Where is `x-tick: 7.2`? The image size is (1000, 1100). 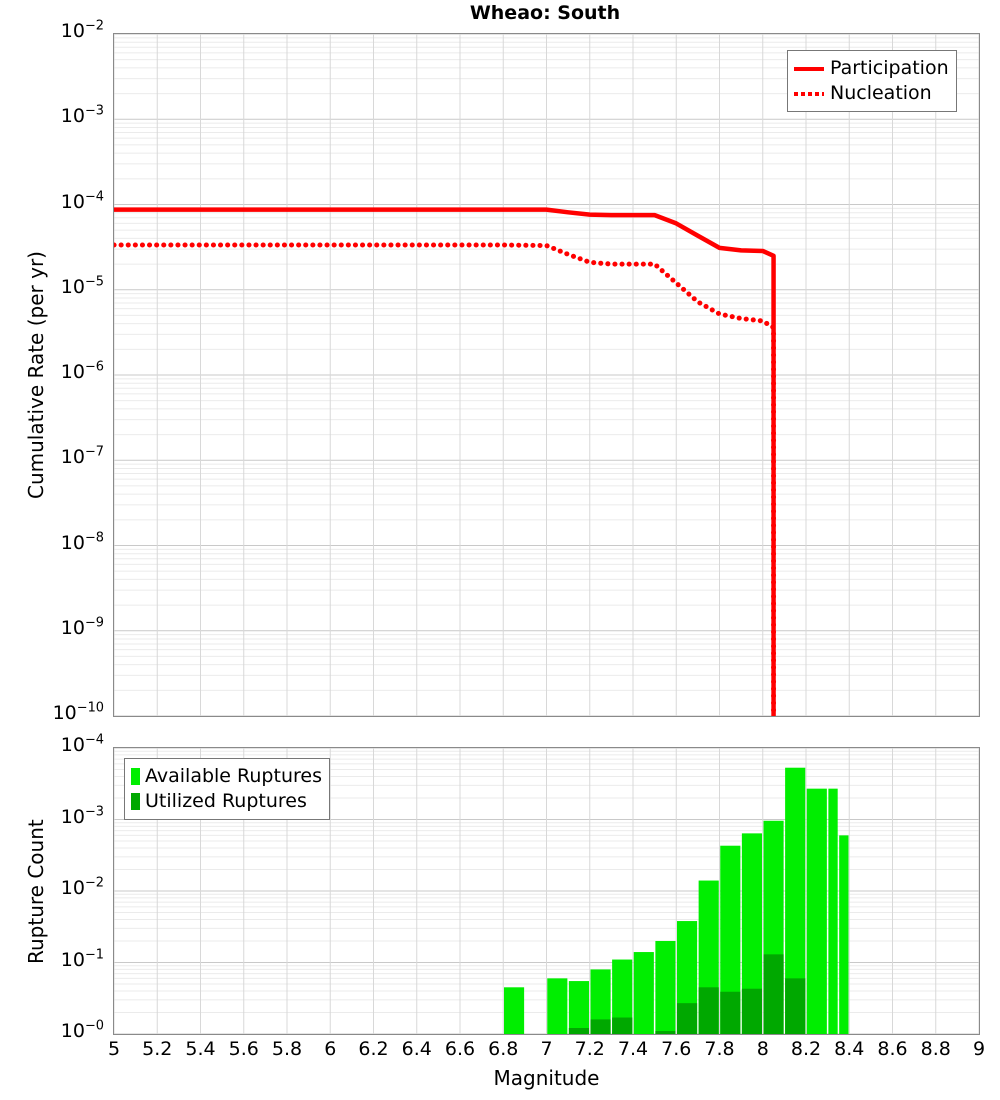
x-tick: 7.2 is located at coordinates (589, 1049).